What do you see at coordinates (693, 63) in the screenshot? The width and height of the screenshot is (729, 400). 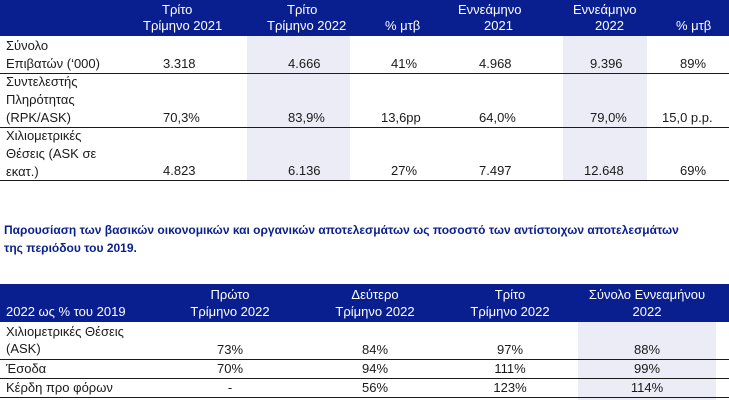 I see `cell: 89%` at bounding box center [693, 63].